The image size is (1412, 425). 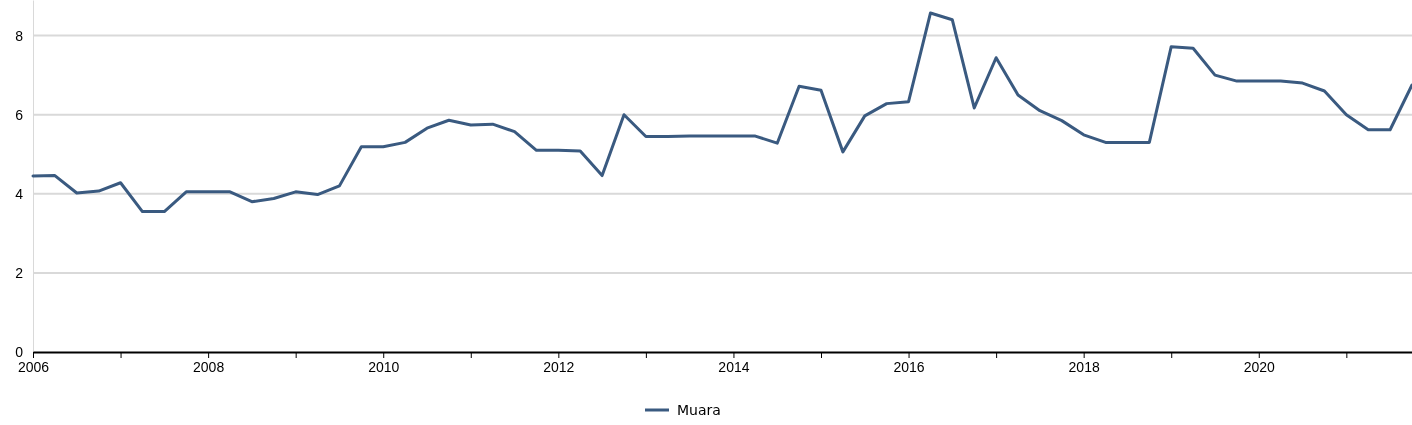 What do you see at coordinates (1259, 366) in the screenshot?
I see `x-tick-label: 2020` at bounding box center [1259, 366].